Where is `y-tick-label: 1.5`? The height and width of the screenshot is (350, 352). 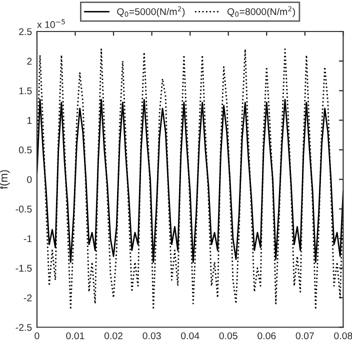
y-tick-label: 1.5 is located at coordinates (25, 90).